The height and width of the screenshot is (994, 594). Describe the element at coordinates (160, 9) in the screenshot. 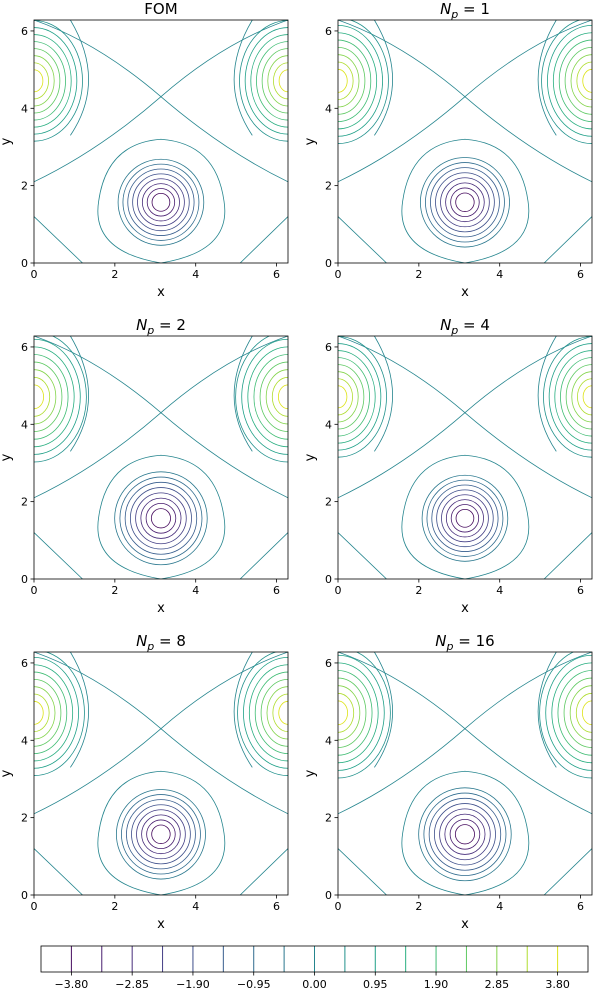

I see `title-main: FOM` at that location.